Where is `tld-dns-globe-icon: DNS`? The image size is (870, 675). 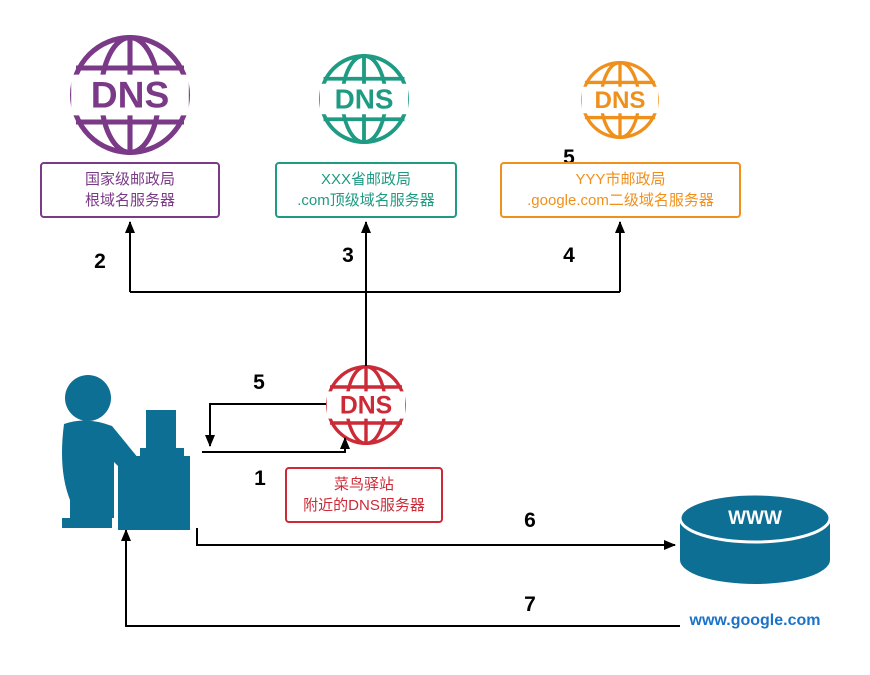
tld-dns-globe-icon: DNS is located at coordinates (364, 99).